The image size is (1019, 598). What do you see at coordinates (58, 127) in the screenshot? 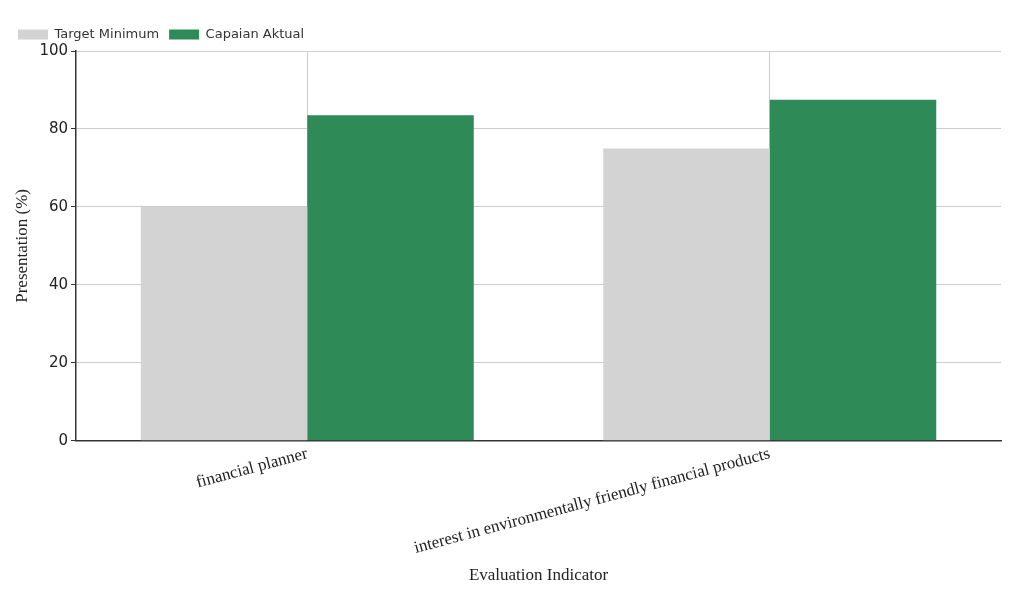
I see `y-tick-label: 80` at bounding box center [58, 127].